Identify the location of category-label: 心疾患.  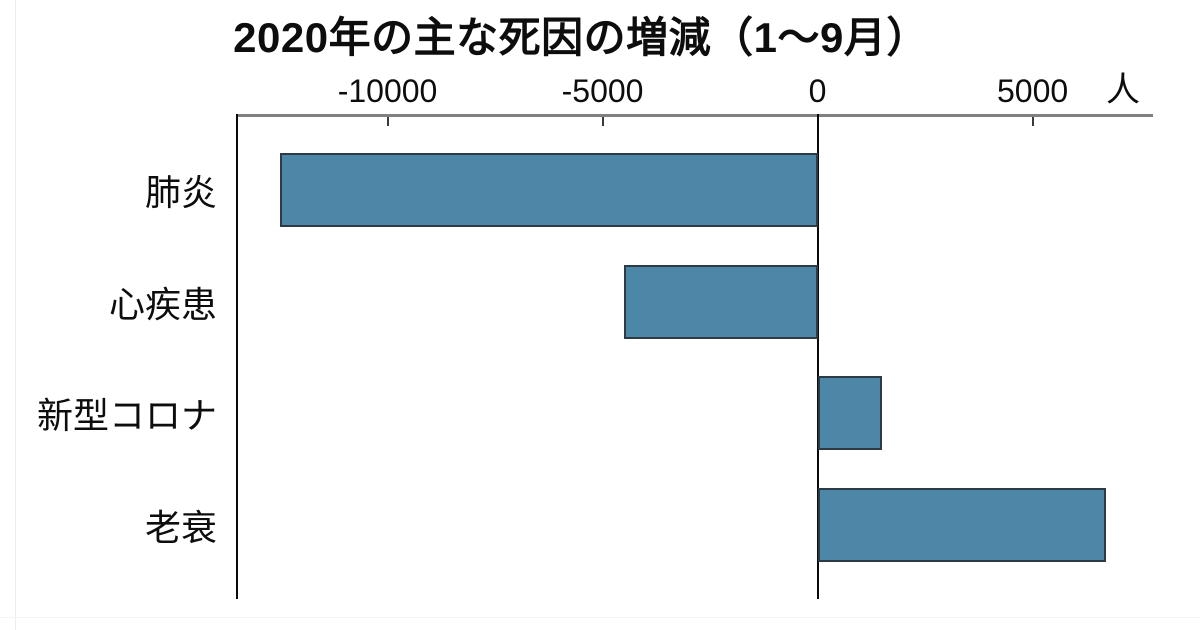
(162, 304).